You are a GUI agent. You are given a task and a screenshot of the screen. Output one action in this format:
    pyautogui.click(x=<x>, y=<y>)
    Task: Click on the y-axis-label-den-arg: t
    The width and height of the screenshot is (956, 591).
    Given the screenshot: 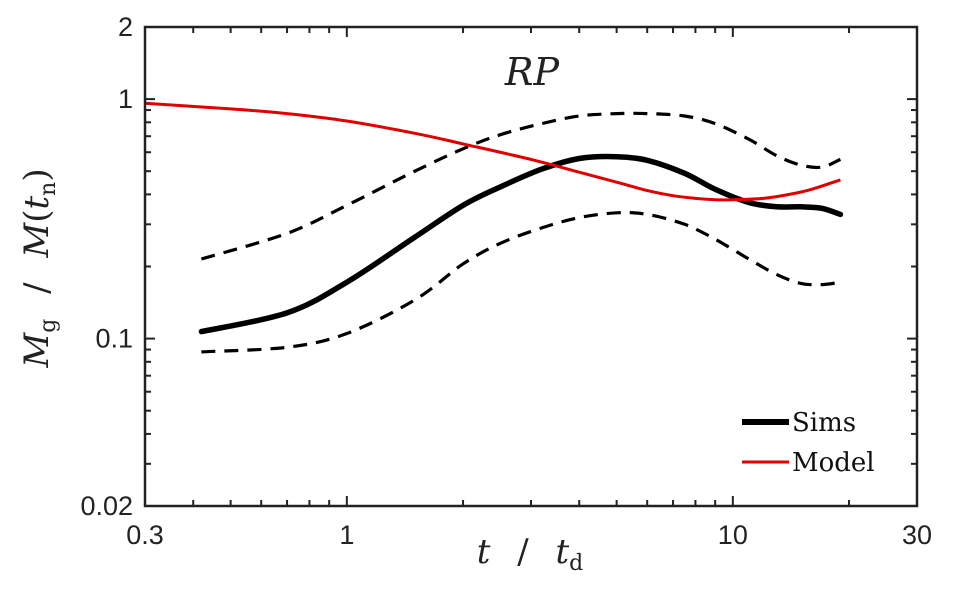 What is the action you would take?
    pyautogui.click(x=37, y=203)
    